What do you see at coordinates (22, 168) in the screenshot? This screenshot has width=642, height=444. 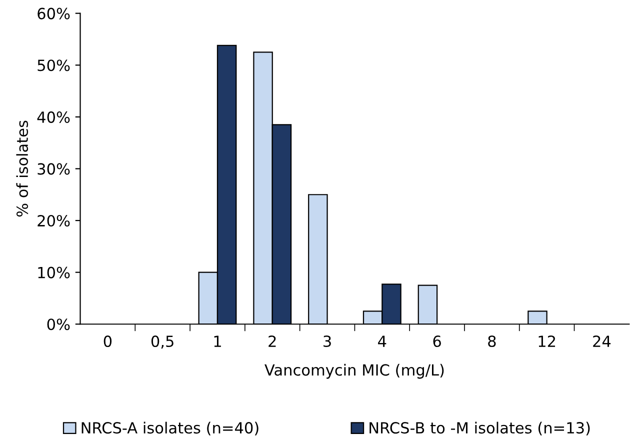 I see `y-axis-title: % of isolates` at bounding box center [22, 168].